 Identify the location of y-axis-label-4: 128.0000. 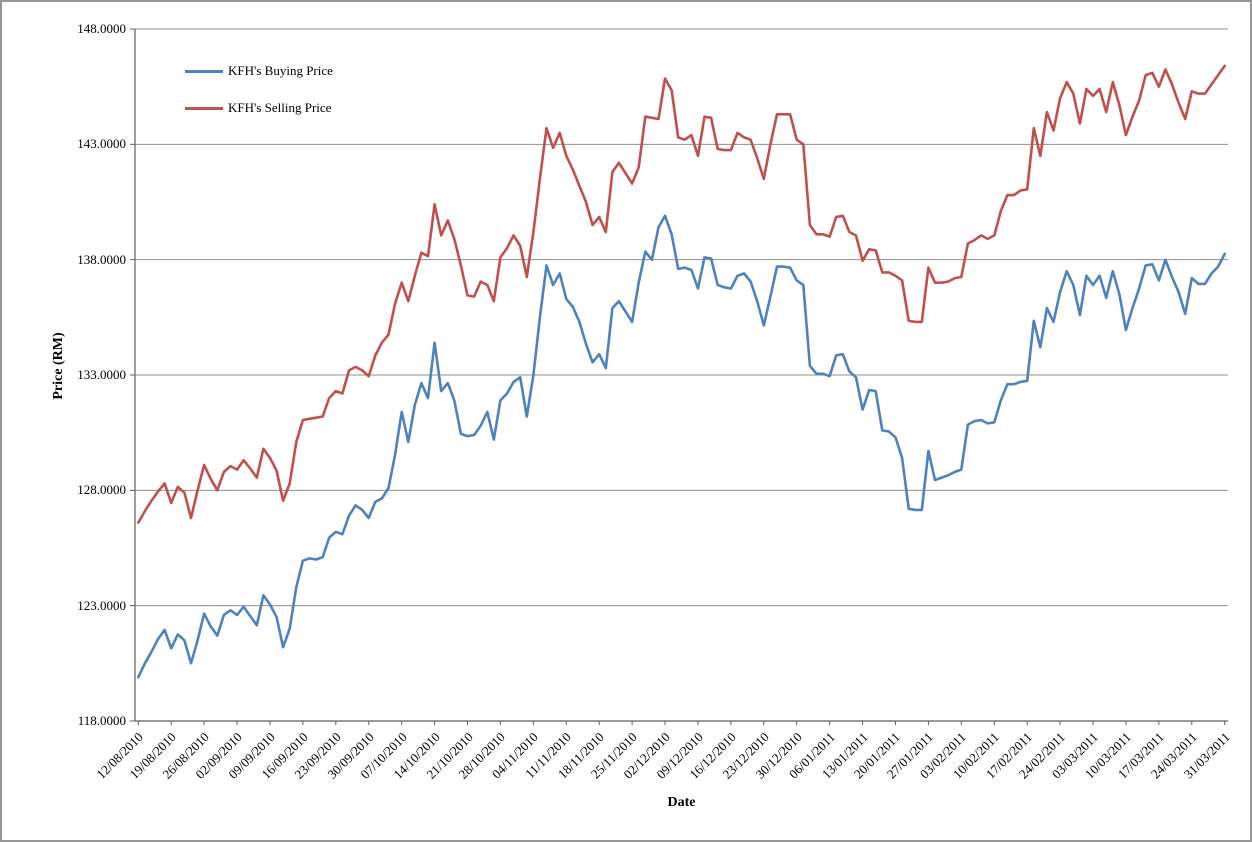
(101, 490).